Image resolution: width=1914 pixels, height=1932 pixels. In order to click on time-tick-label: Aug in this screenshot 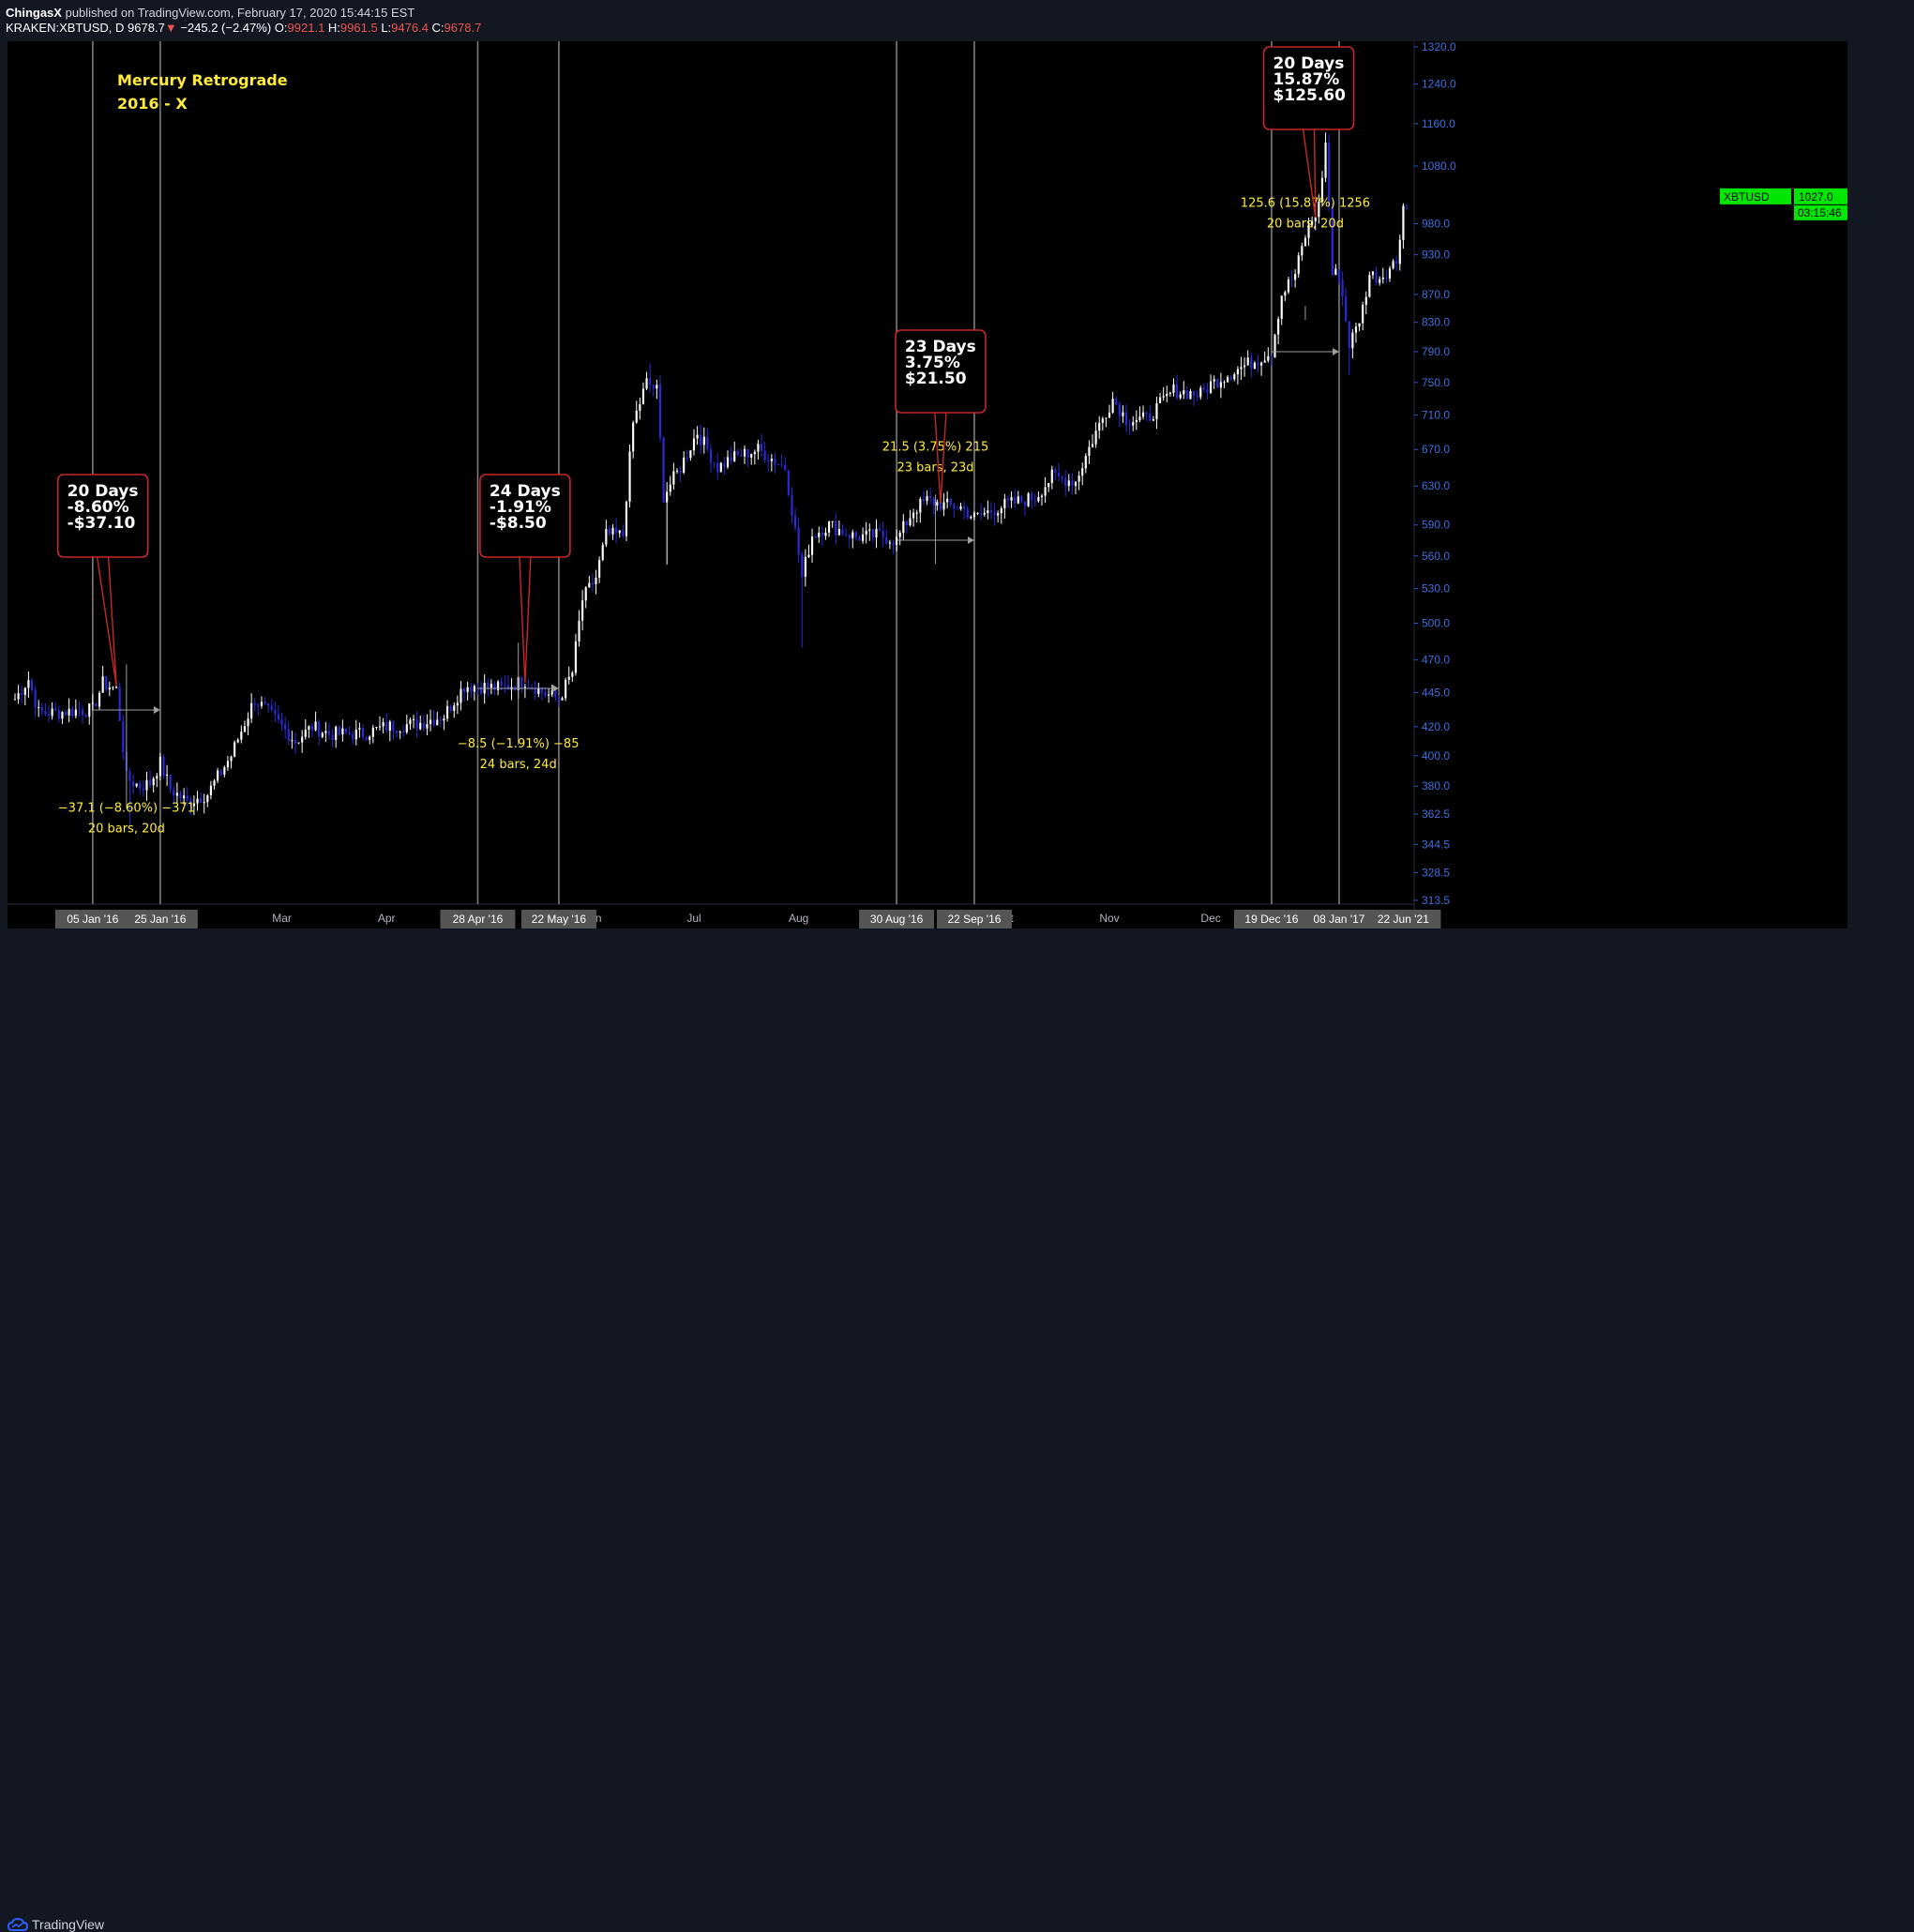, I will do `click(798, 918)`.